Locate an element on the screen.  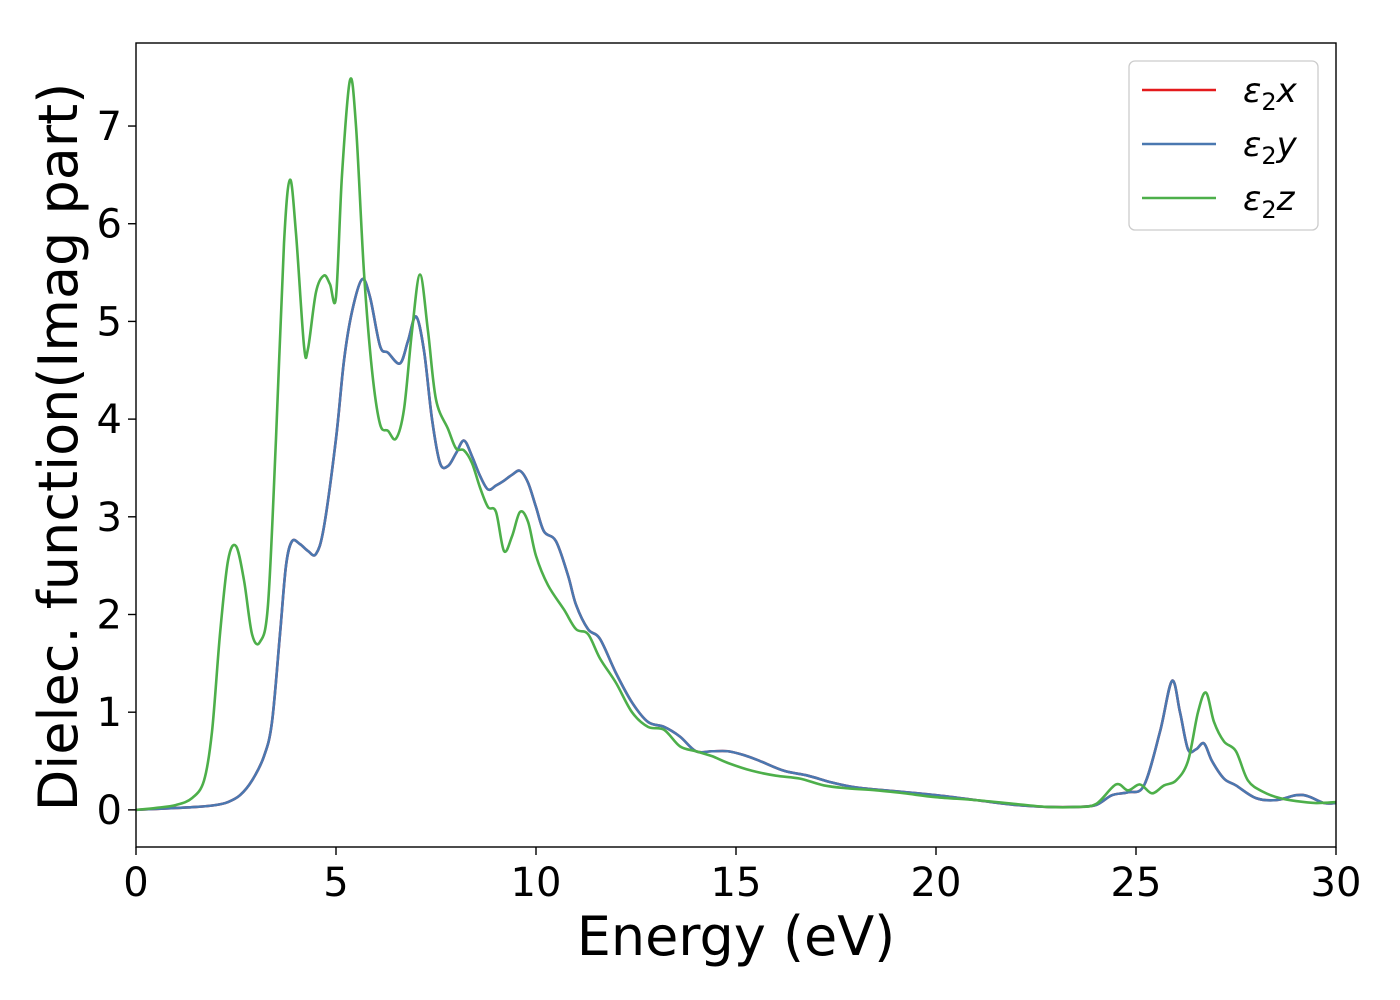
legend-box is located at coordinates (1223, 145).